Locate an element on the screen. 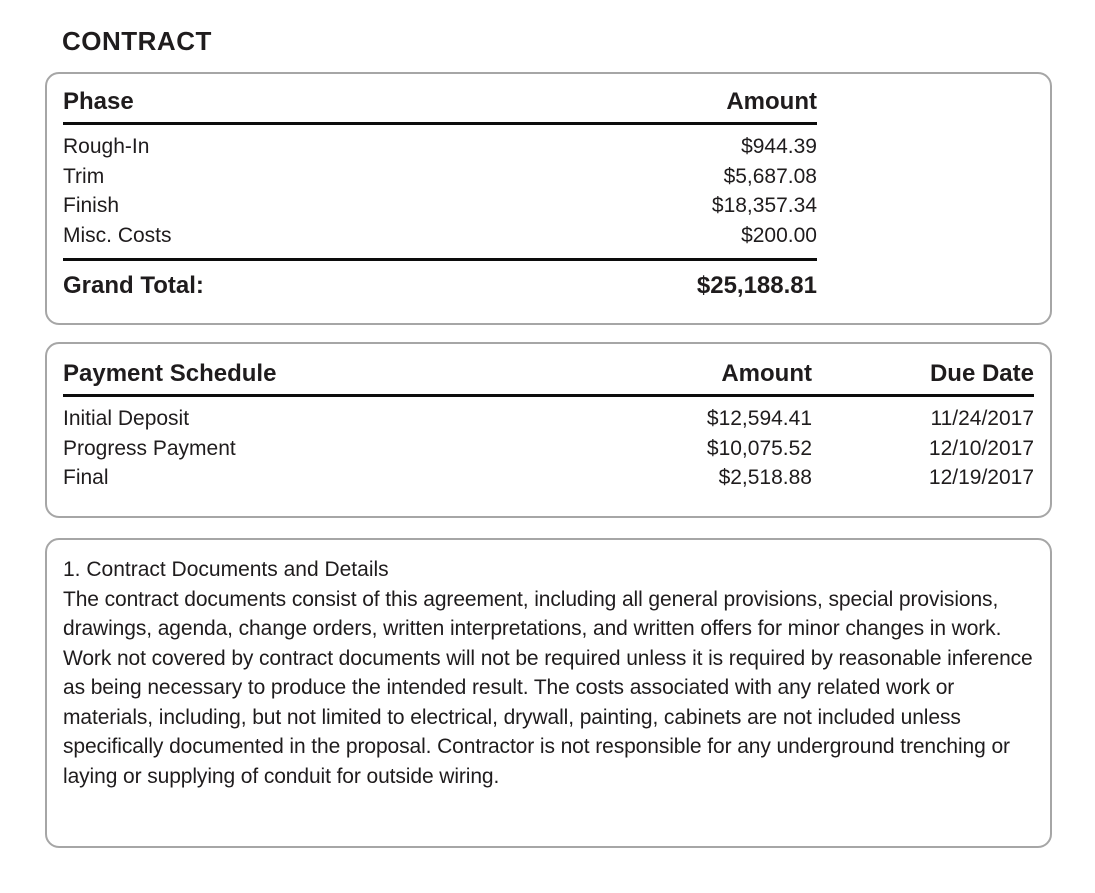 This screenshot has width=1095, height=893. amount-cell: $200.00 is located at coordinates (779, 235).